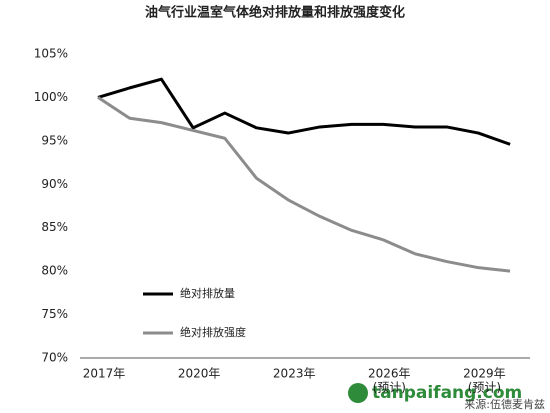  I want to click on x-tick-label: 2026年, so click(389, 374).